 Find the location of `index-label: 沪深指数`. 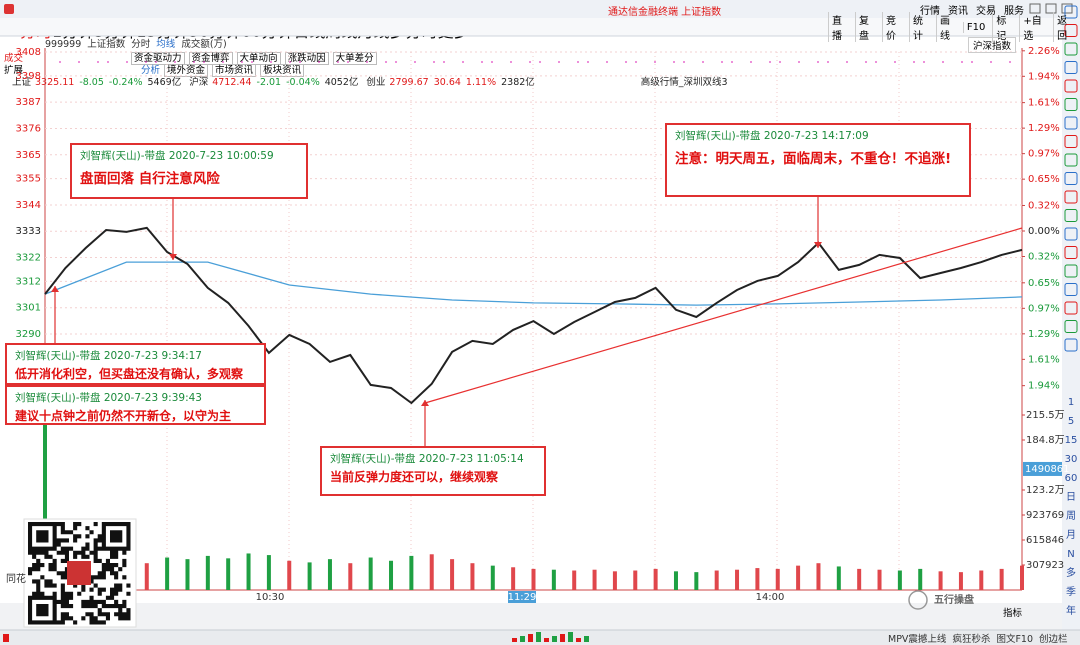

index-label: 沪深指数 is located at coordinates (992, 45).